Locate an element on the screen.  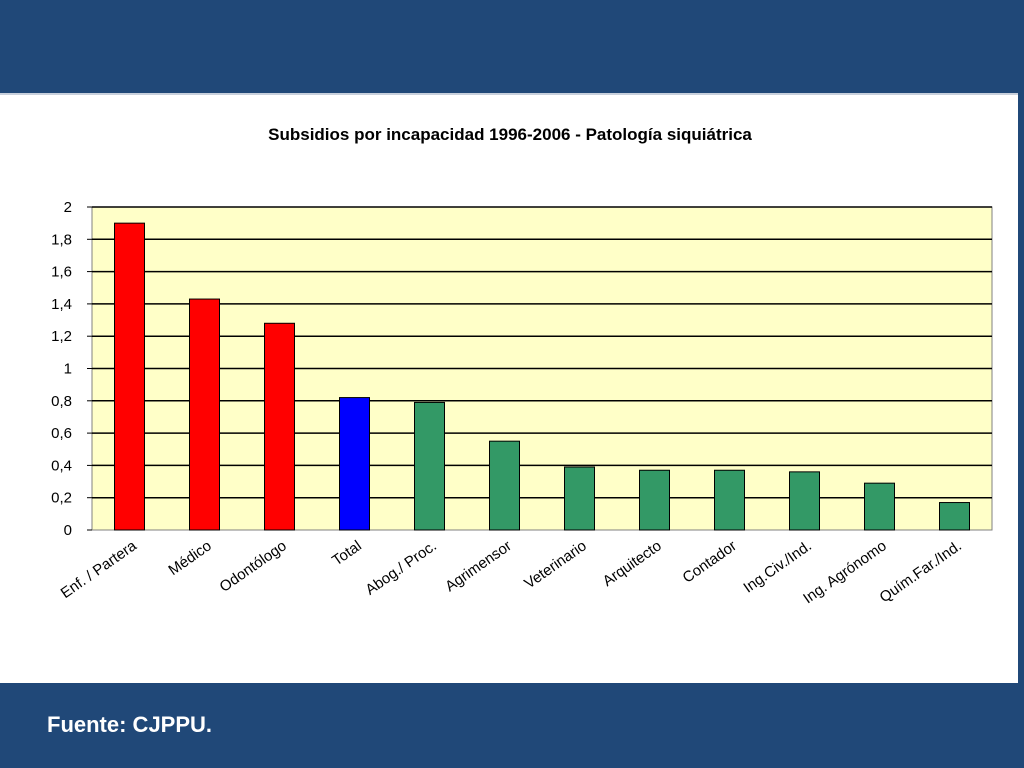
y-tick-label: 1 is located at coordinates (68, 369).